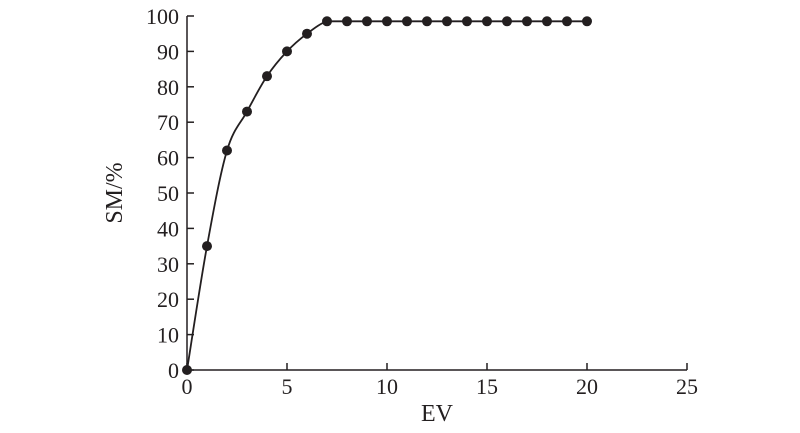 This screenshot has width=800, height=433. I want to click on y-tick-label: 90, so click(168, 51).